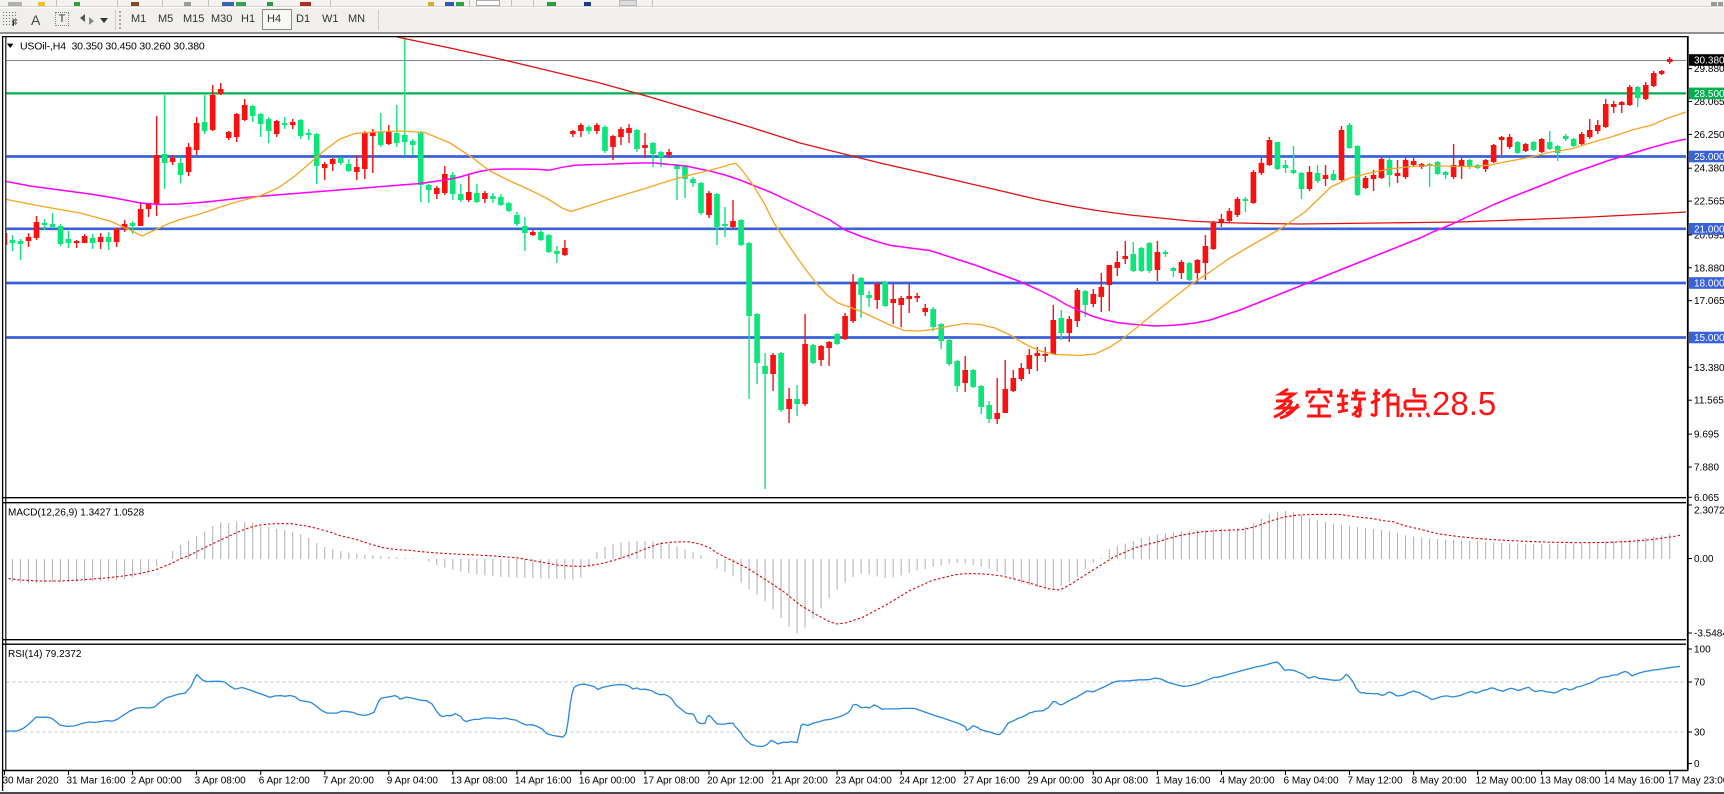 The width and height of the screenshot is (1724, 794). Describe the element at coordinates (1709, 301) in the screenshot. I see `svg-text: 17.065` at that location.